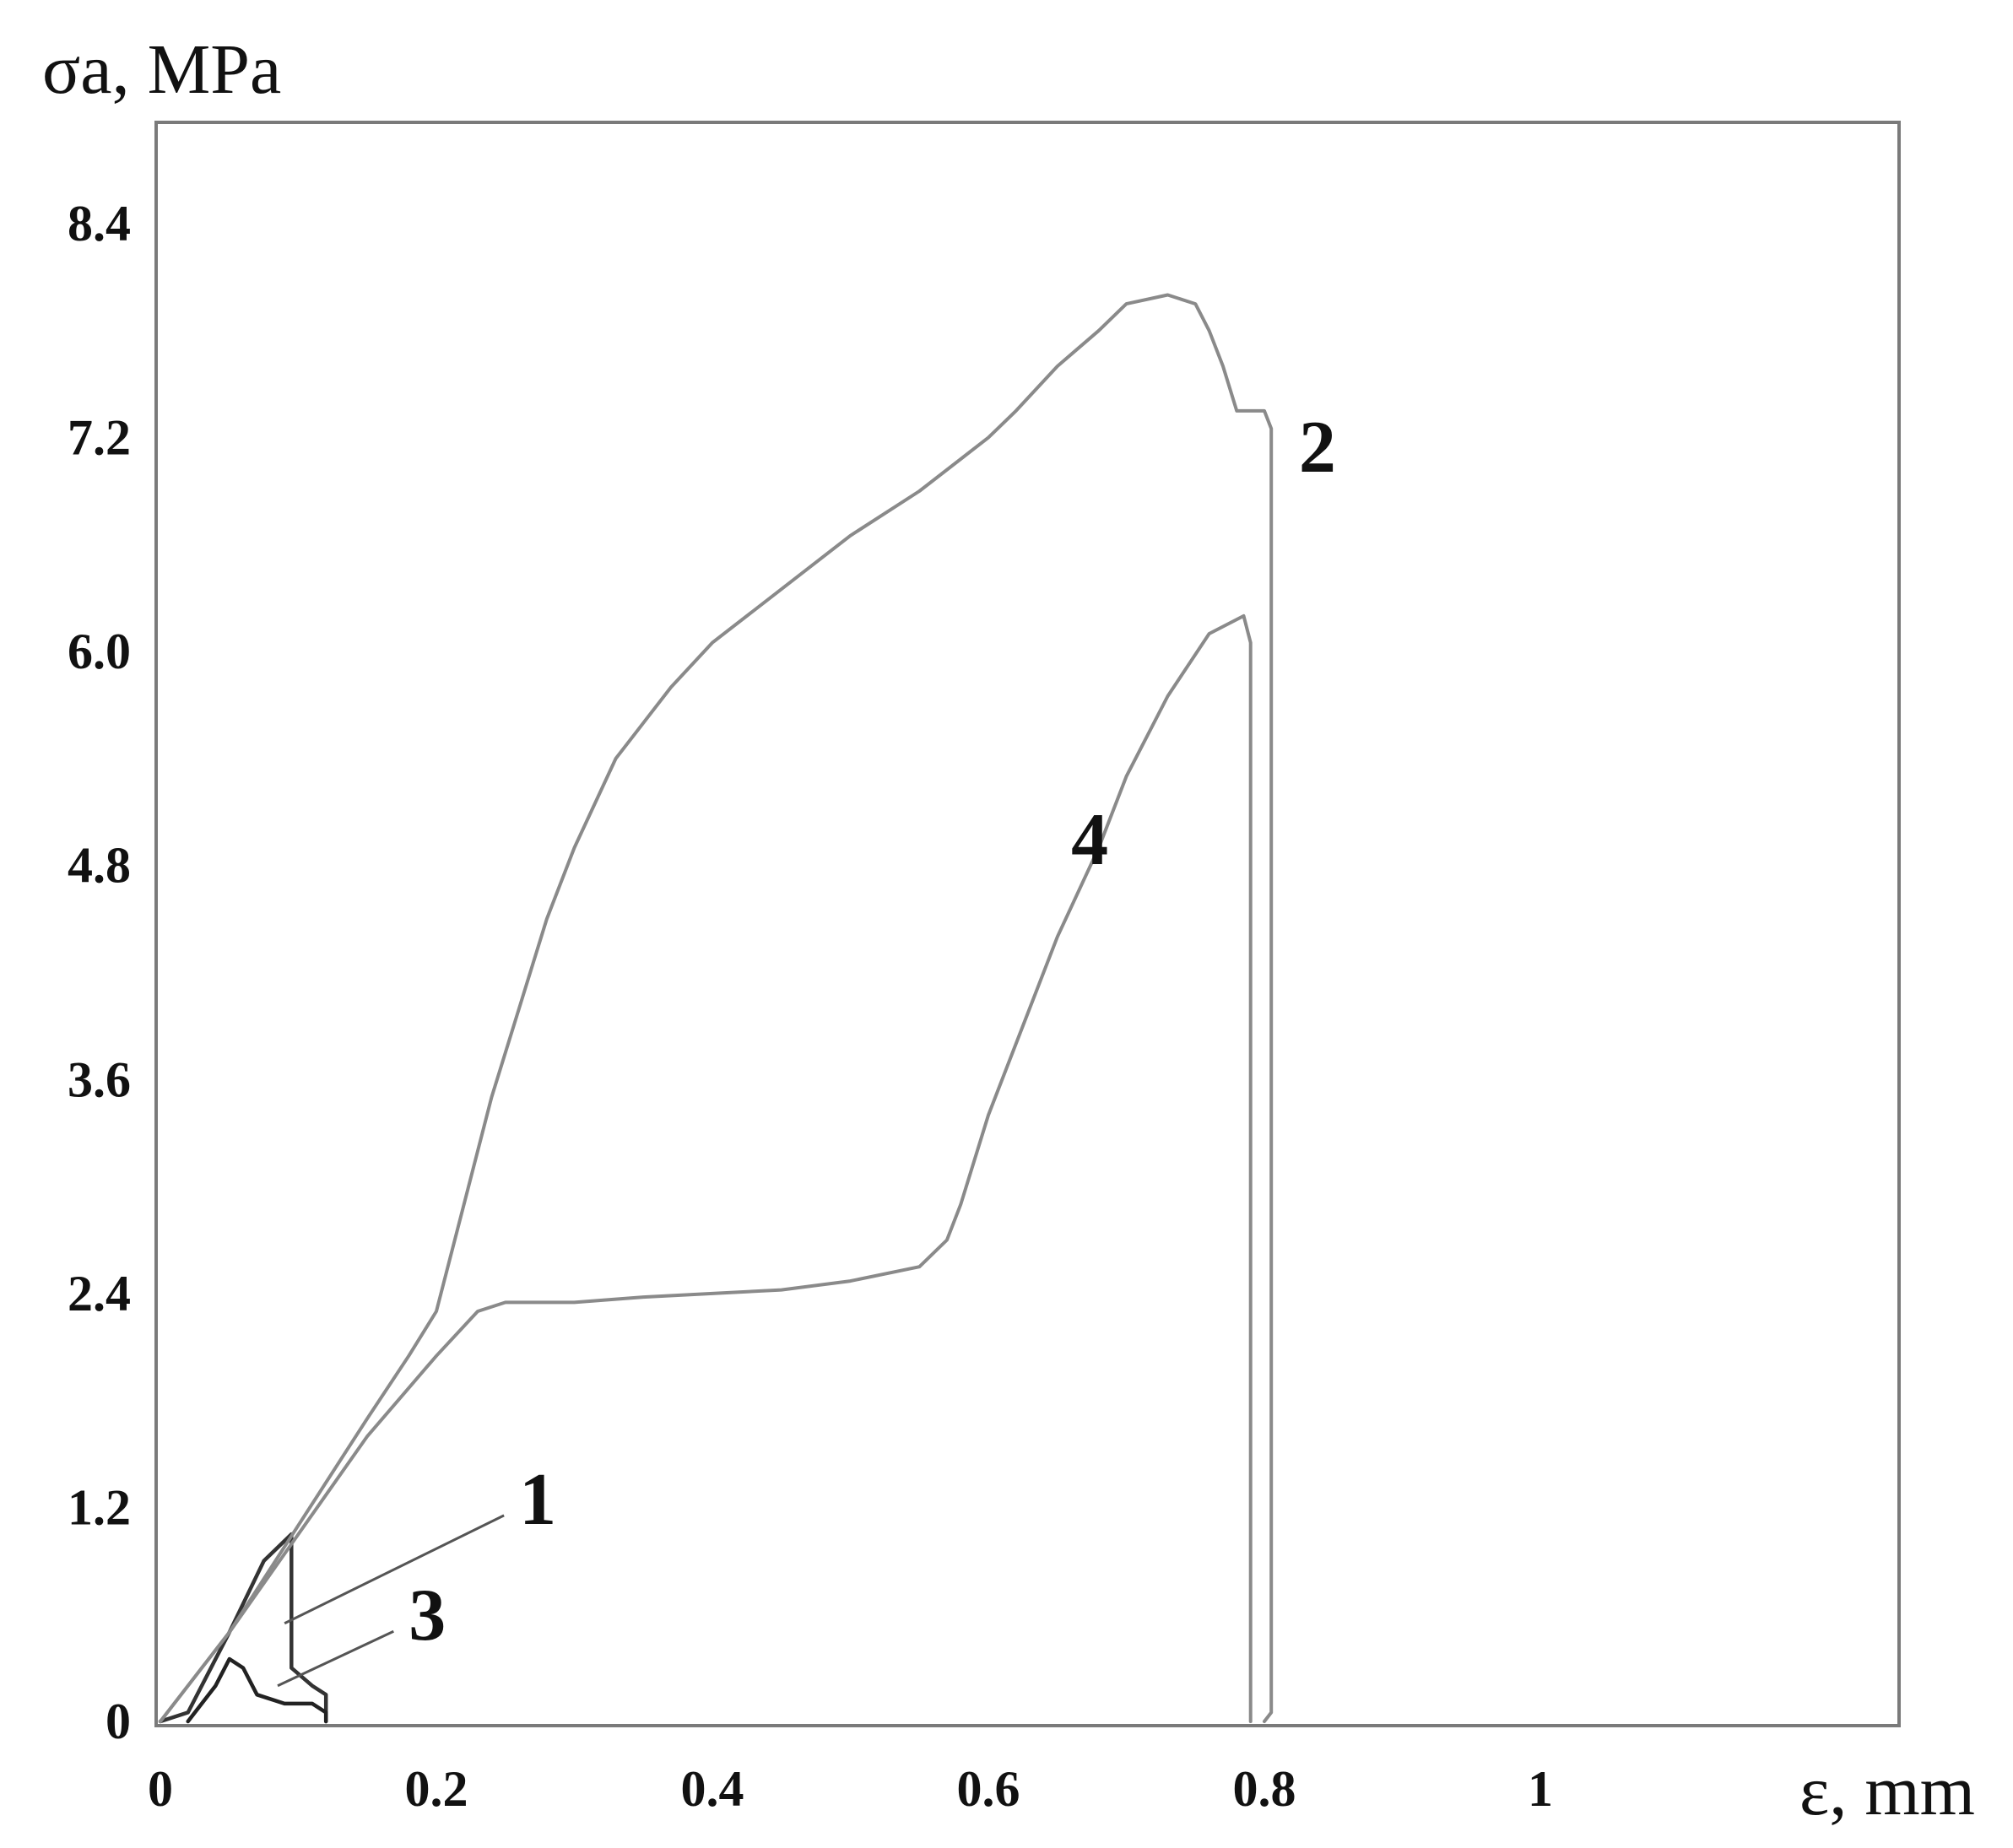 Image resolution: width=2013 pixels, height=1848 pixels. Describe the element at coordinates (427, 1616) in the screenshot. I see `curve-label-3: 3` at that location.